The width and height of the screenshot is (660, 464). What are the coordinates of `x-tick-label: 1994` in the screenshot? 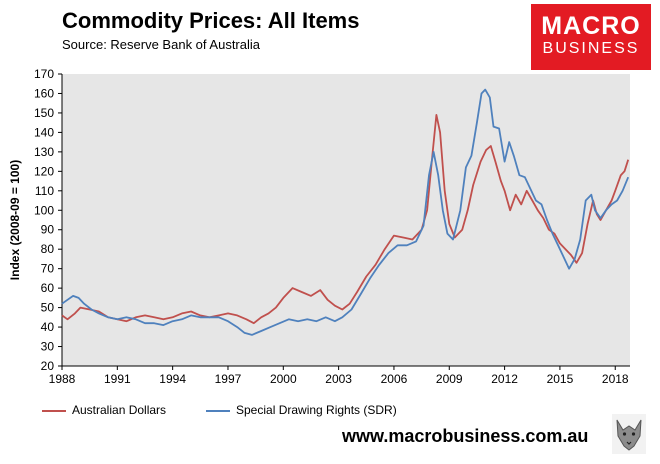 It's located at (172, 379).